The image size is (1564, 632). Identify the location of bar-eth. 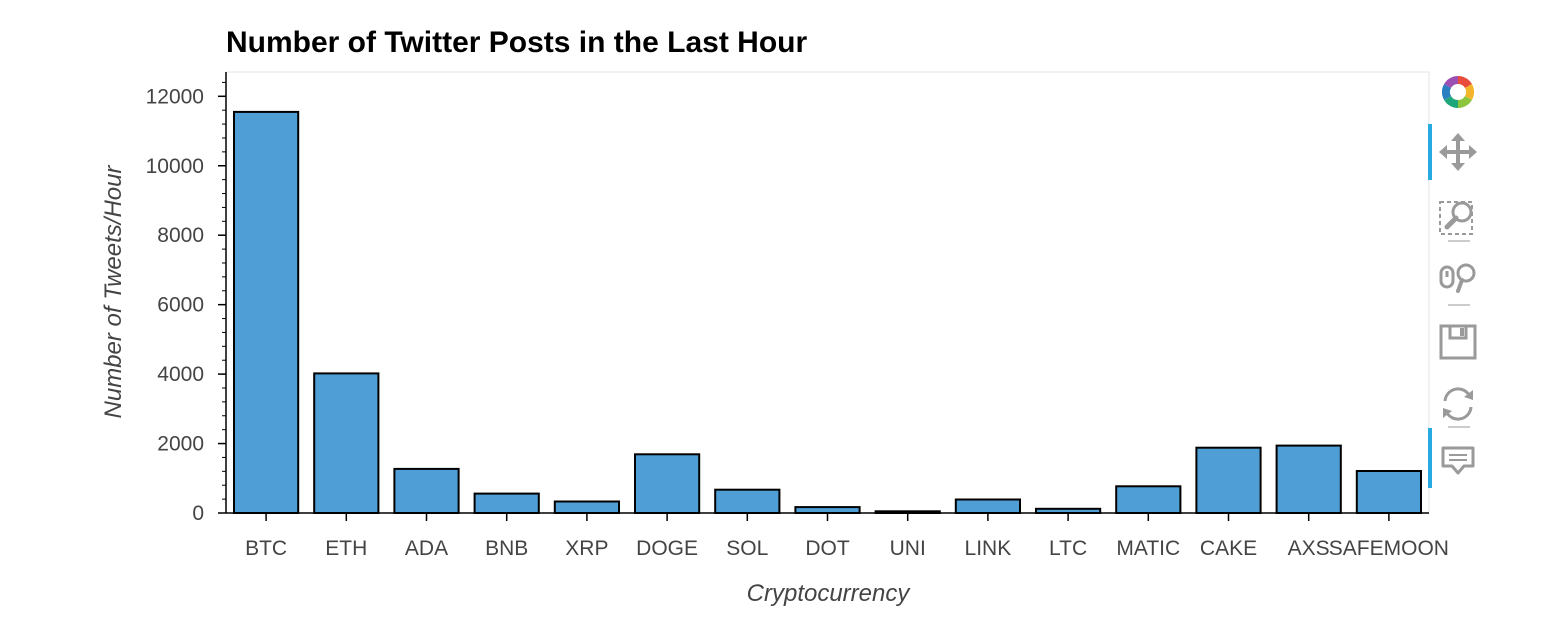
(346, 443).